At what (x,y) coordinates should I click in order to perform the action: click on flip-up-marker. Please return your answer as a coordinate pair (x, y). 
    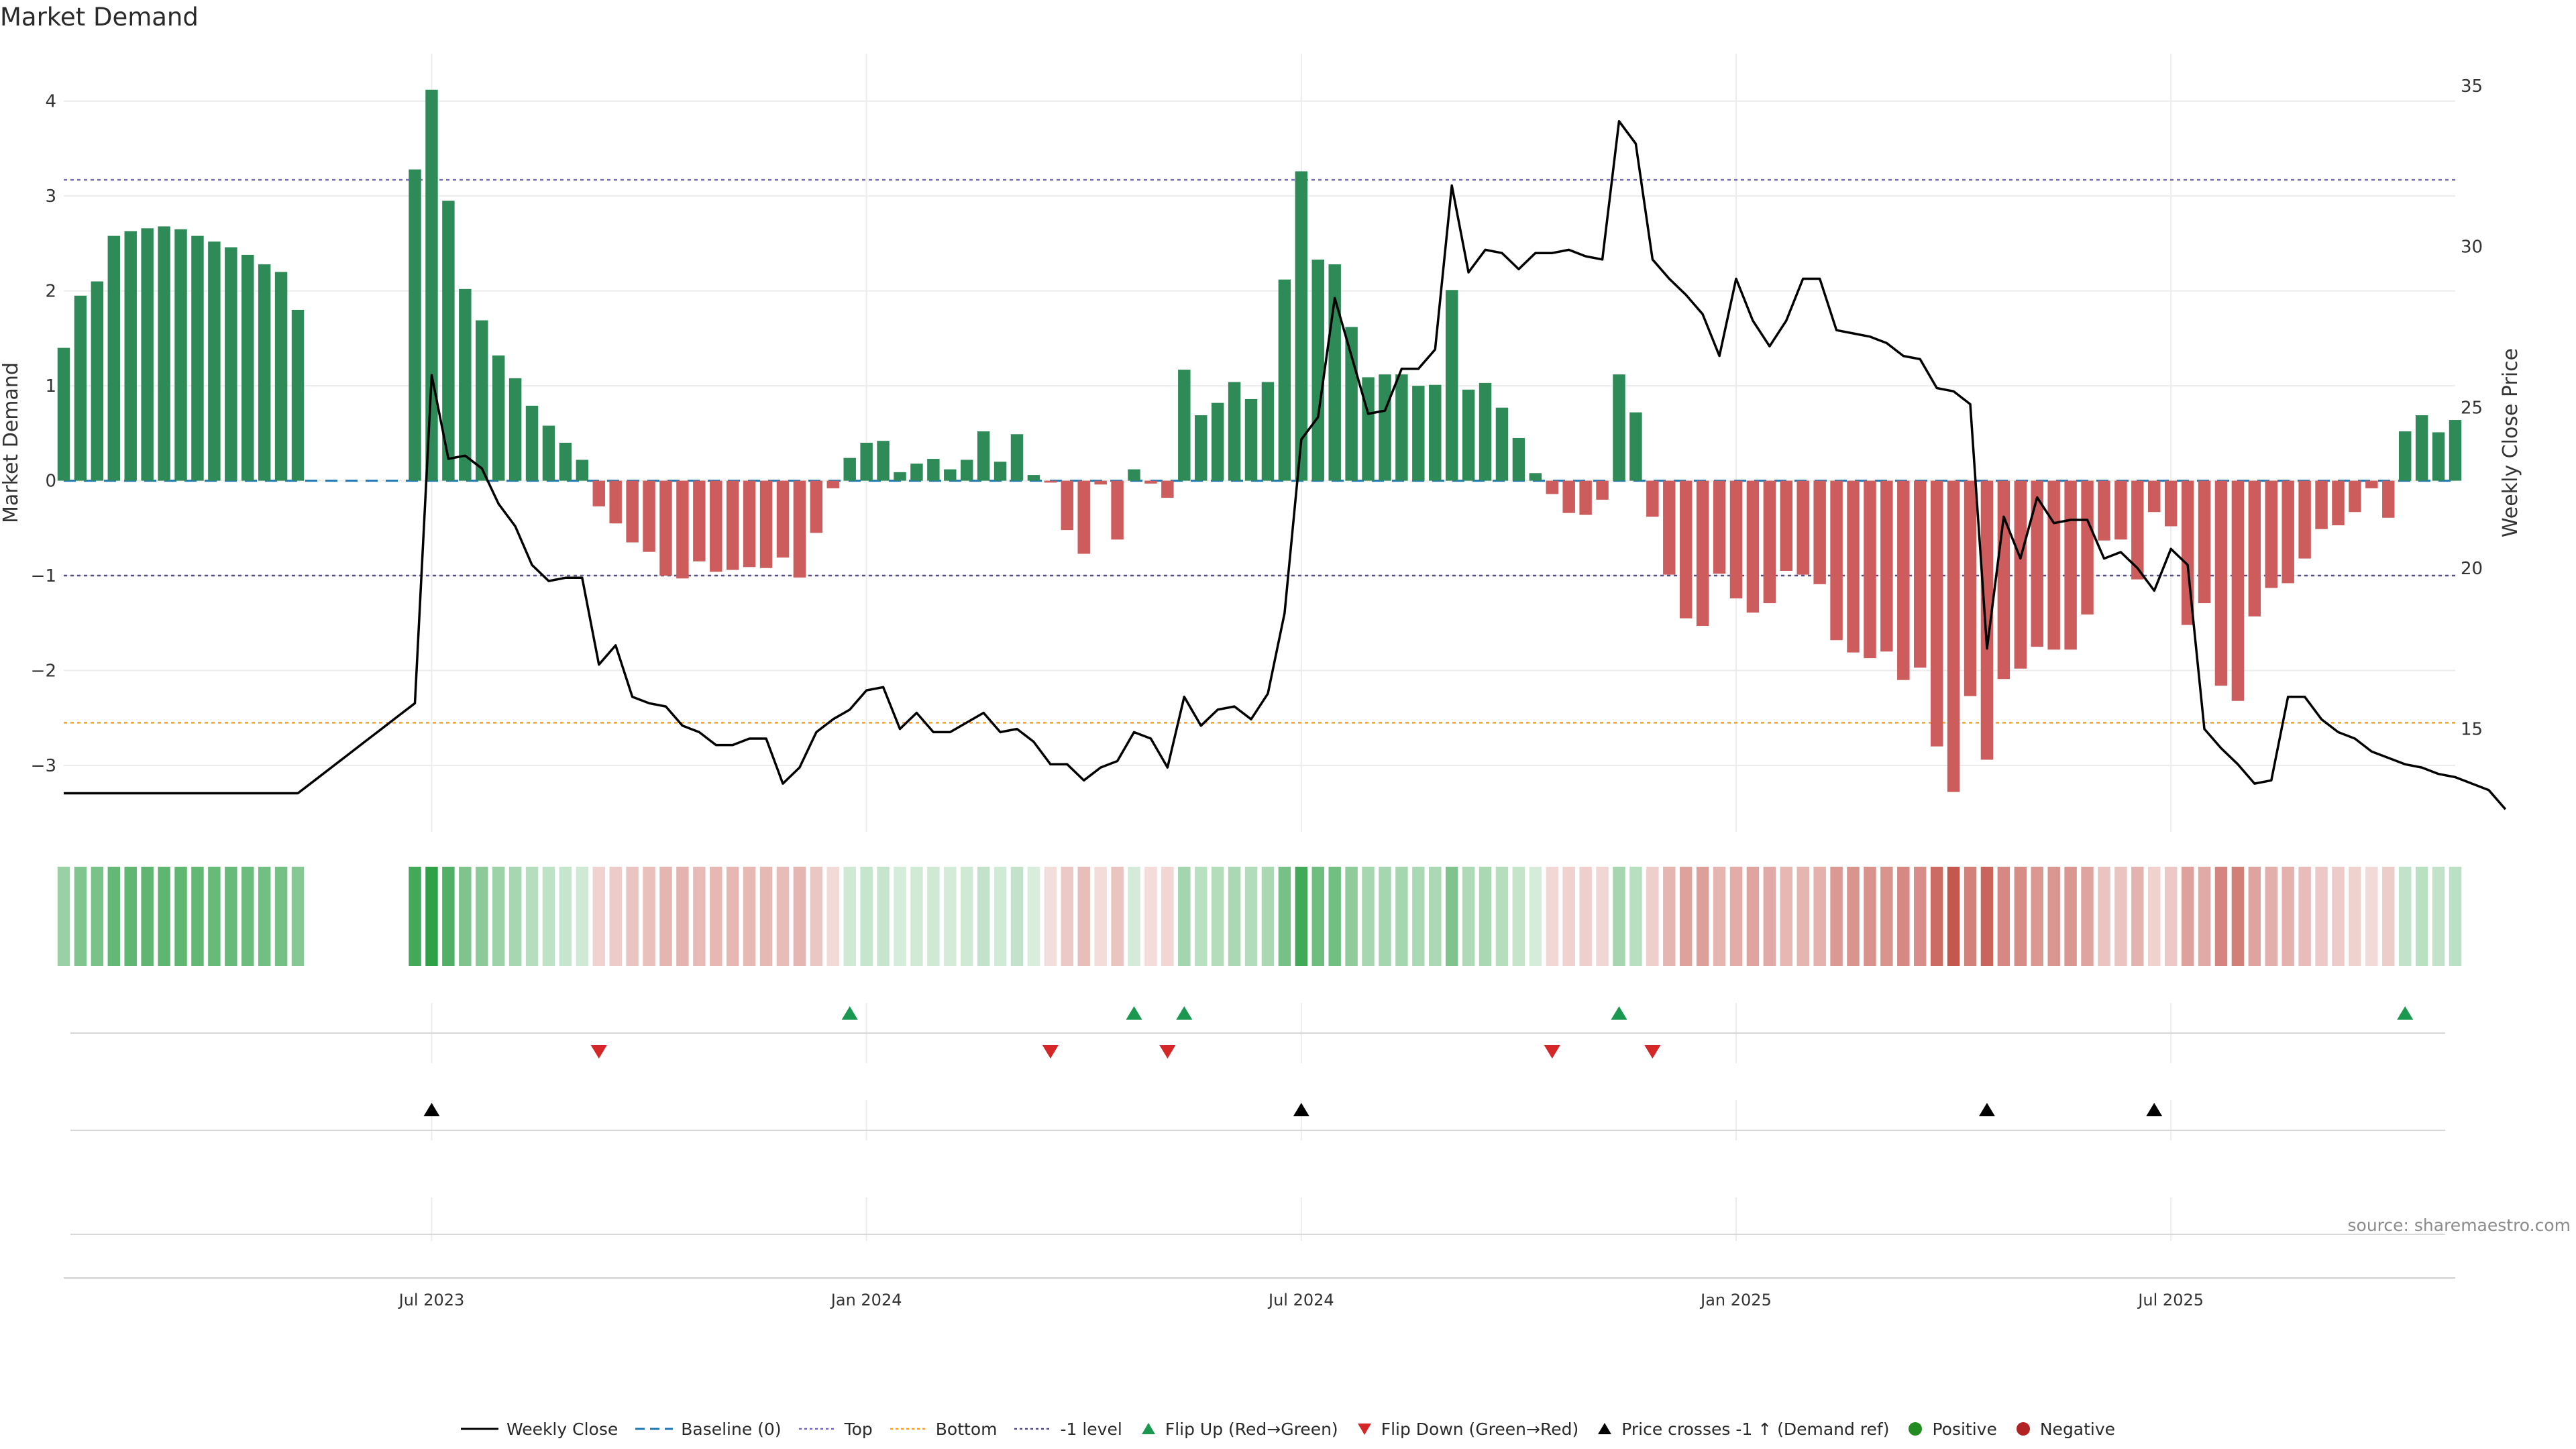
    Looking at the image, I should click on (2405, 1013).